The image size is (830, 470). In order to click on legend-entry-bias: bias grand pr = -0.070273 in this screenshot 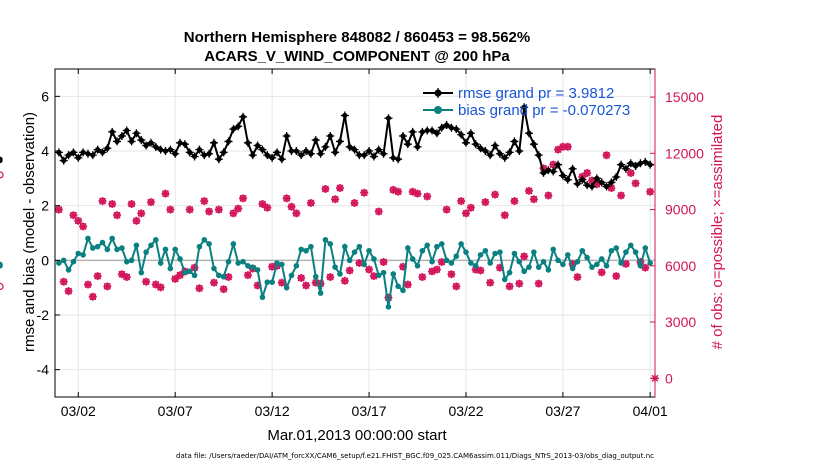, I will do `click(526, 110)`.